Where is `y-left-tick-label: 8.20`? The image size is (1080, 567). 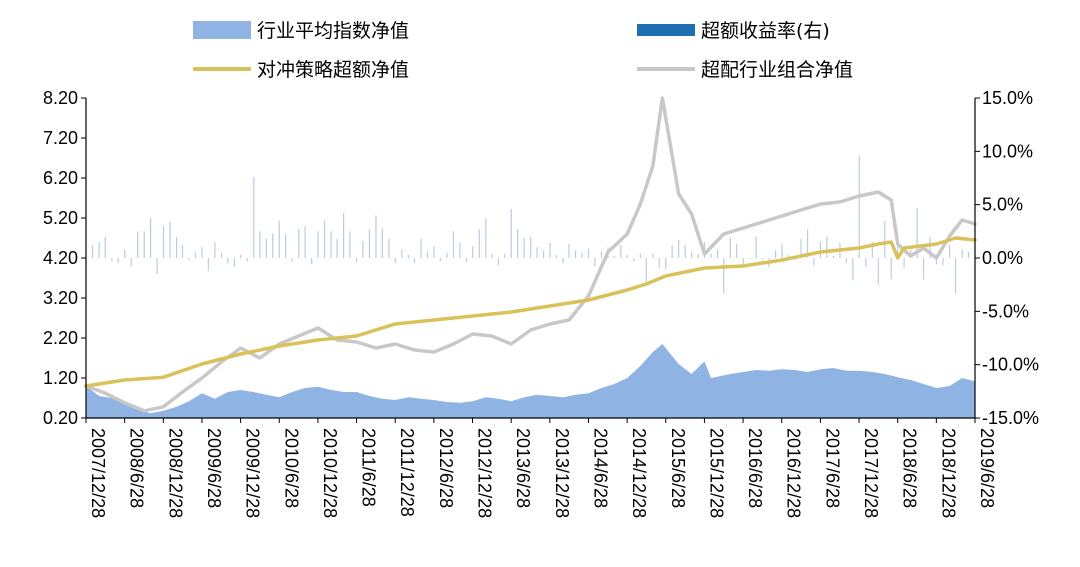 y-left-tick-label: 8.20 is located at coordinates (60, 98).